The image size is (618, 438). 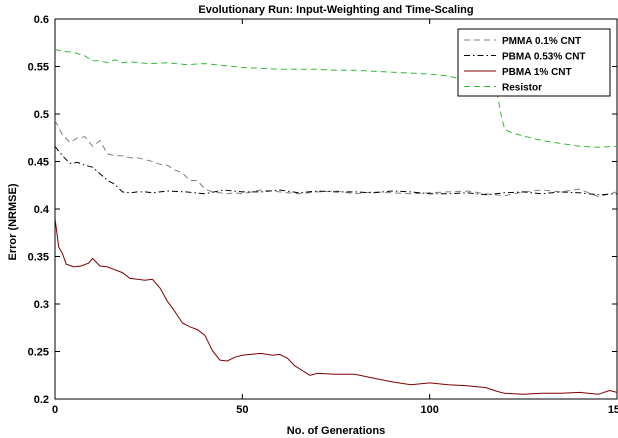 What do you see at coordinates (55, 410) in the screenshot?
I see `x-tick-label: 0` at bounding box center [55, 410].